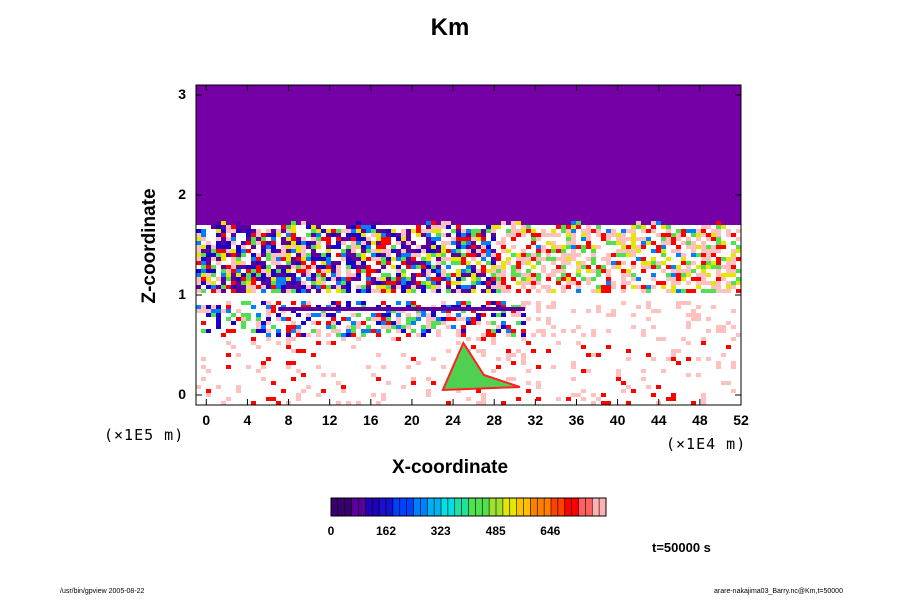 This screenshot has height=600, width=900. What do you see at coordinates (453, 420) in the screenshot?
I see `x-tick-label: 24` at bounding box center [453, 420].